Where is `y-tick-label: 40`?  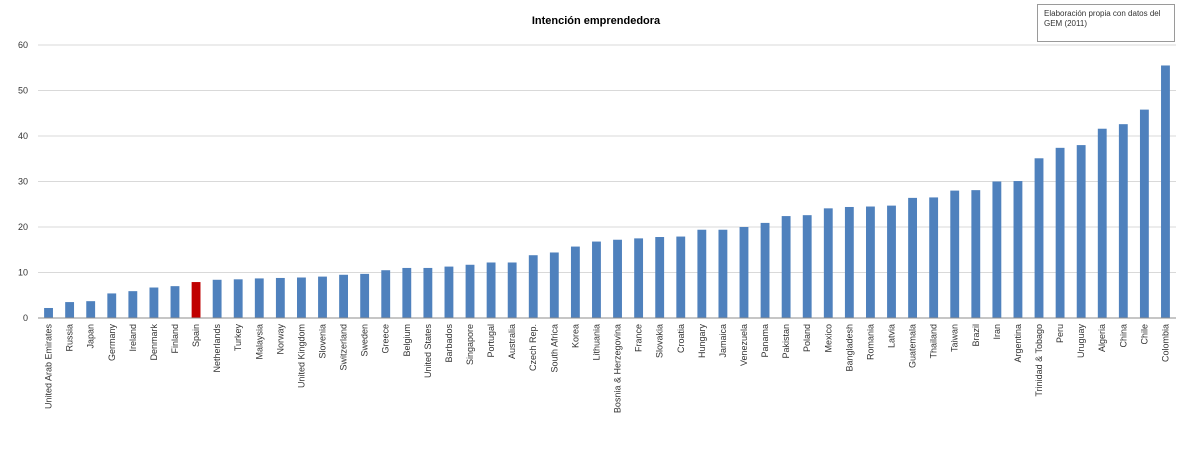
y-tick-label: 40 is located at coordinates (23, 136).